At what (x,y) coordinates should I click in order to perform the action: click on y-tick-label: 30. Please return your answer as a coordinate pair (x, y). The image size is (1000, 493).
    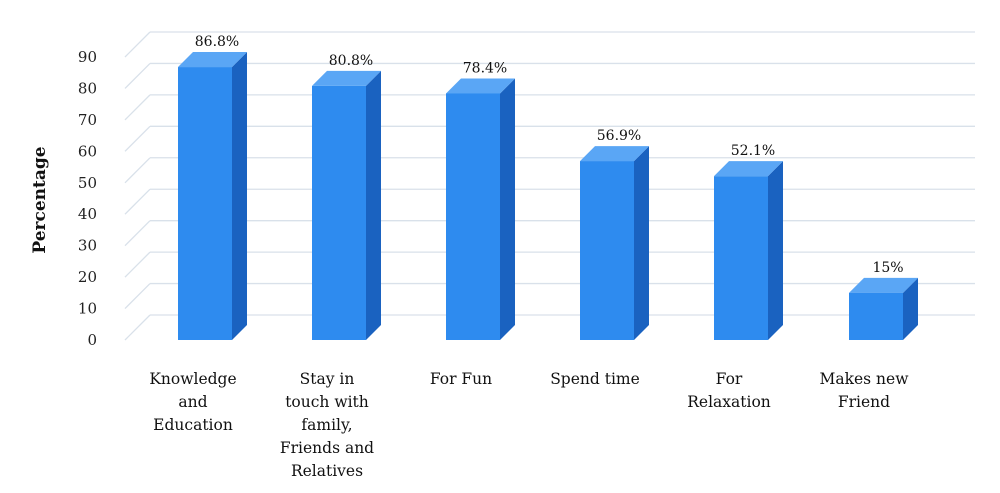
    Looking at the image, I should click on (87, 246).